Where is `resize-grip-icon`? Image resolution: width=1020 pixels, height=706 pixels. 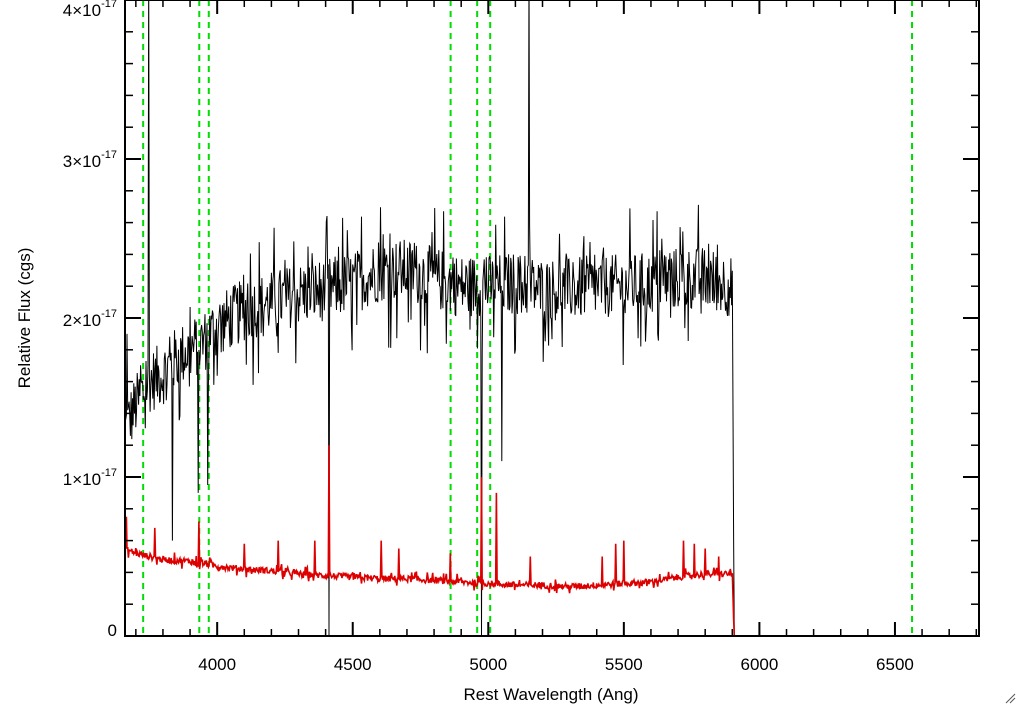 resize-grip-icon is located at coordinates (1010, 698).